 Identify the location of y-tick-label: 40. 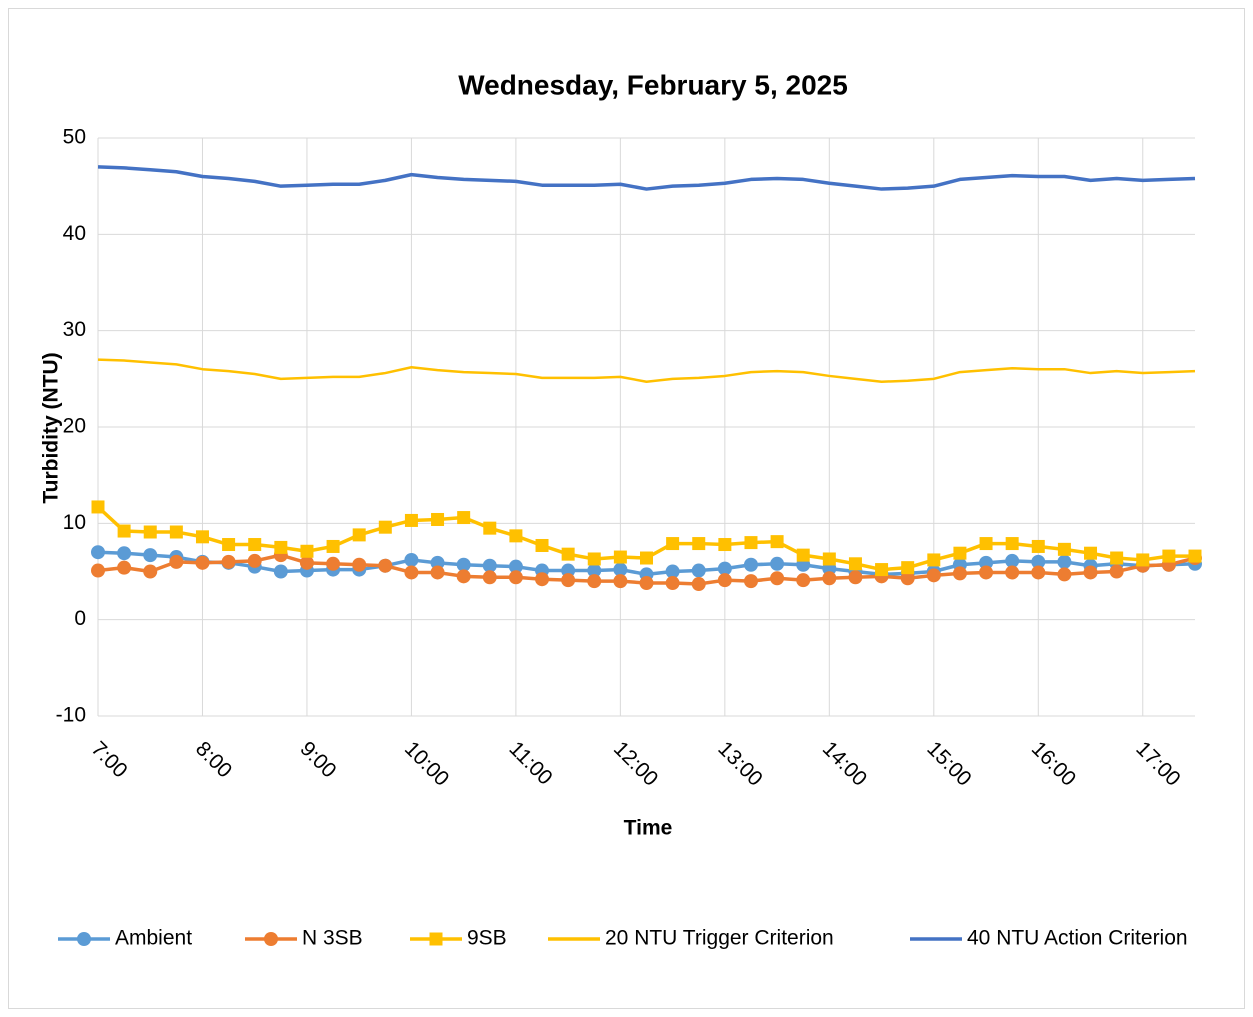
(74, 233).